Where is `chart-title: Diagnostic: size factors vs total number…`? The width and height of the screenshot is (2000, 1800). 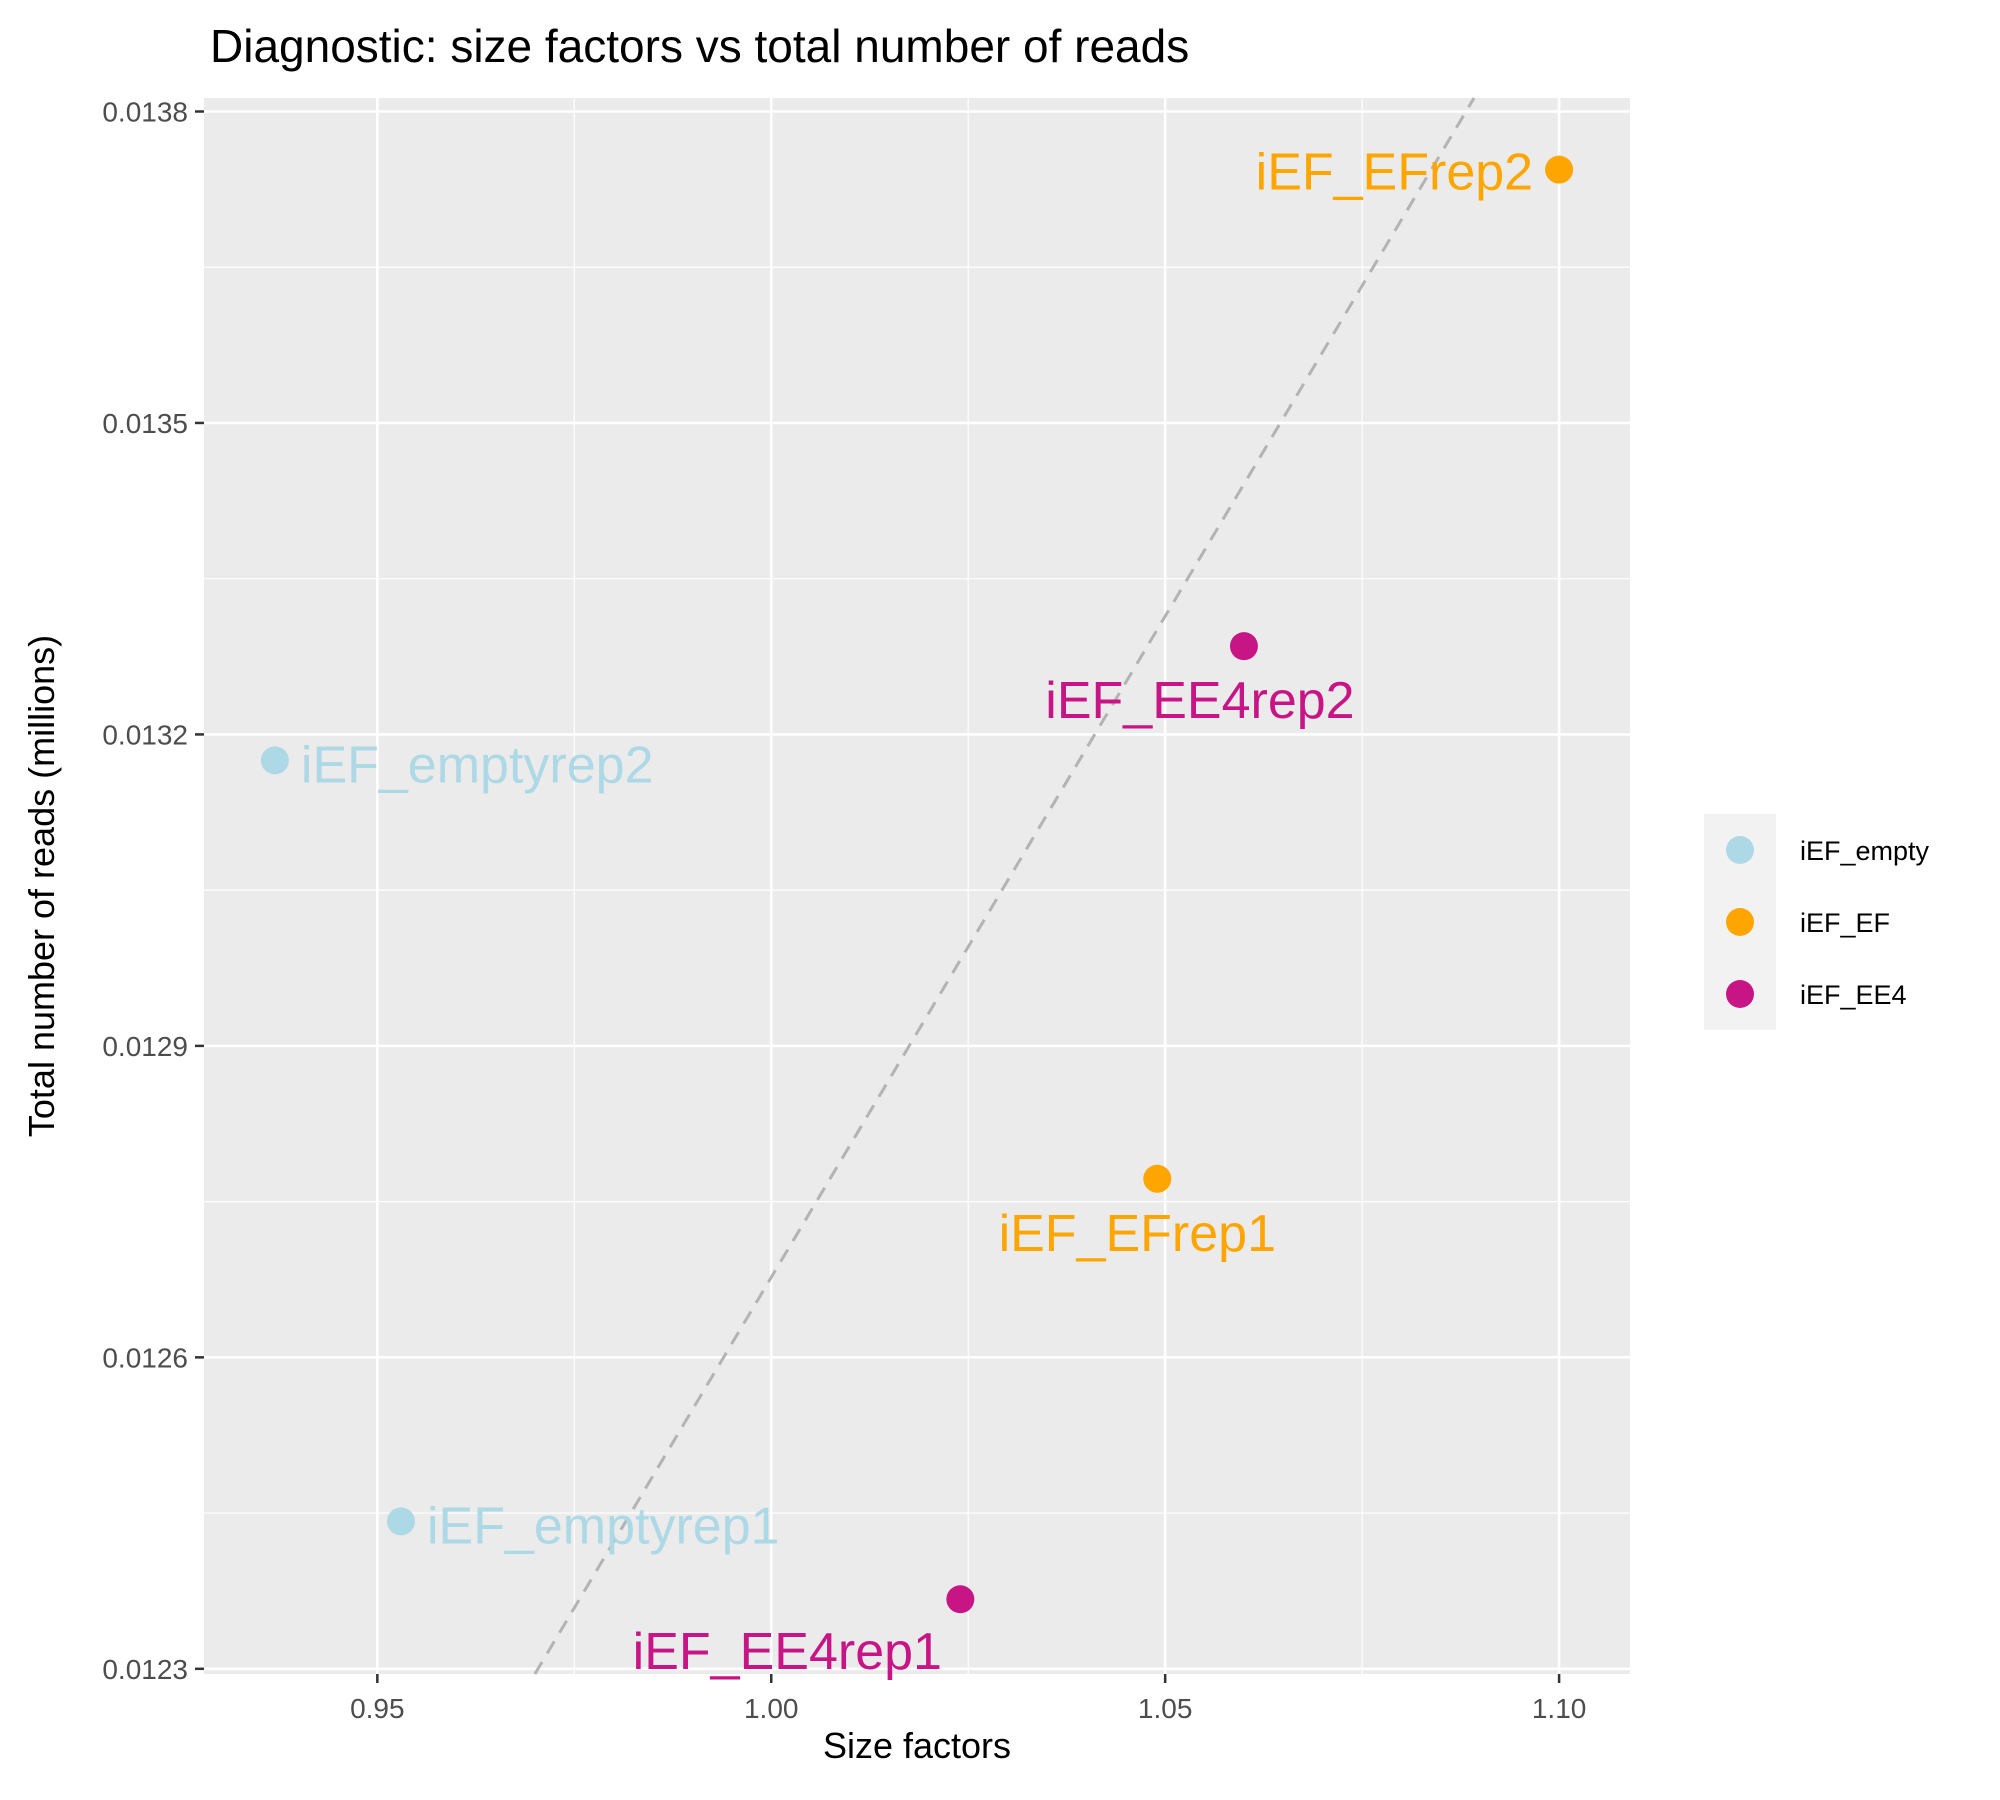
chart-title: Diagnostic: size factors vs total number… is located at coordinates (699, 46).